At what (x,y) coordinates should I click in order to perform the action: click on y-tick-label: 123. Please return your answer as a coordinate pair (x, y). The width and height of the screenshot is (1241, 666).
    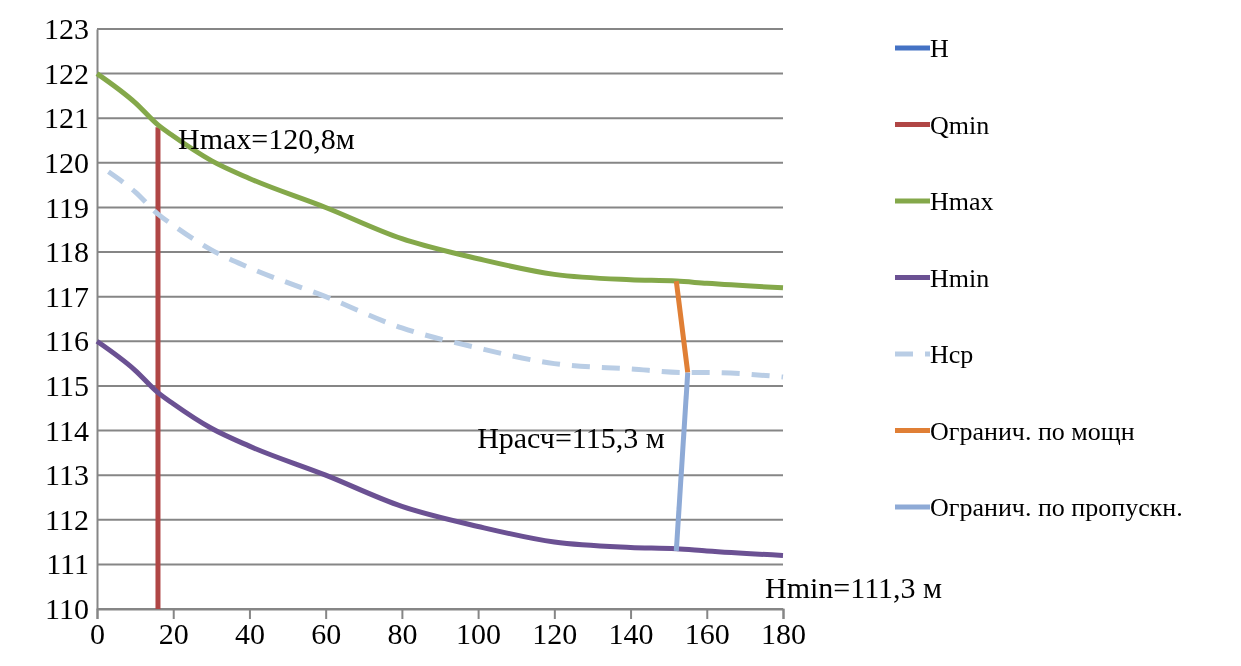
    Looking at the image, I should click on (66, 29).